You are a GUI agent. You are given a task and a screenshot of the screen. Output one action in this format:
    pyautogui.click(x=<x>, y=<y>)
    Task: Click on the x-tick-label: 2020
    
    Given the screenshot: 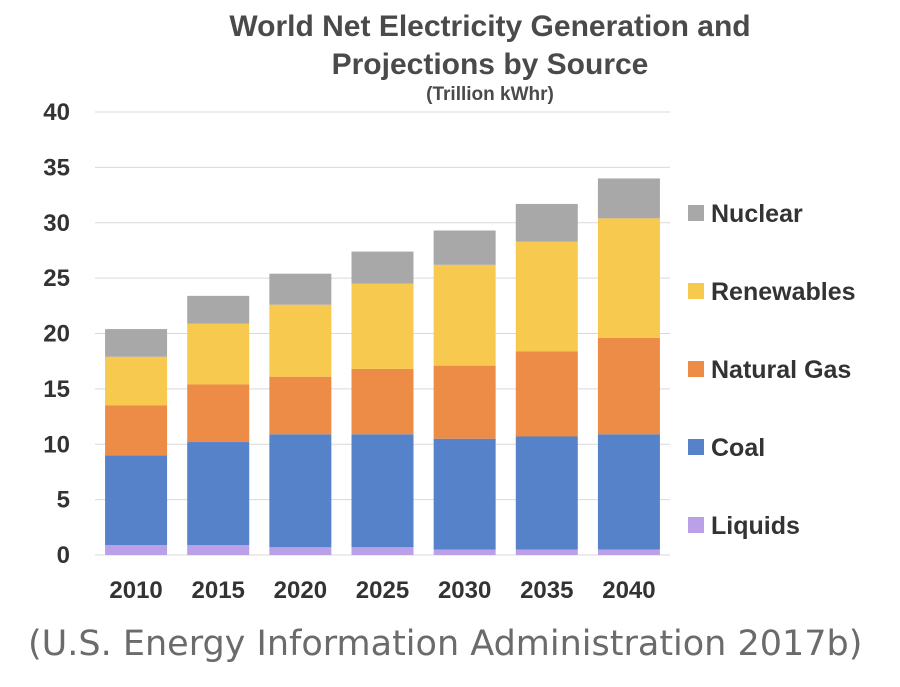 What is the action you would take?
    pyautogui.click(x=300, y=590)
    